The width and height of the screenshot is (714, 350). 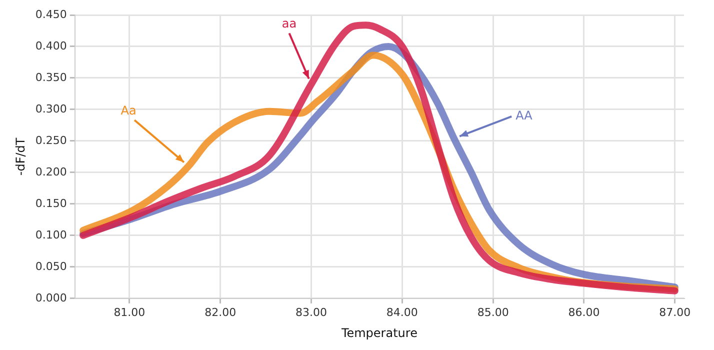 I want to click on y-tick-label: 0.450, so click(x=51, y=14).